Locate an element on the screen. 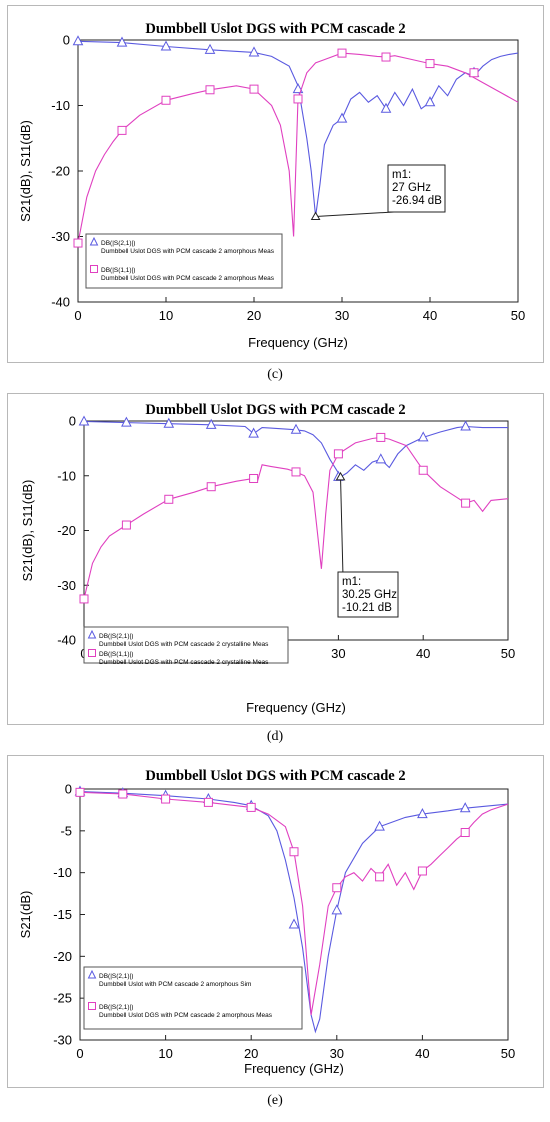 The height and width of the screenshot is (1122, 550). caption-d: (d) is located at coordinates (275, 736).